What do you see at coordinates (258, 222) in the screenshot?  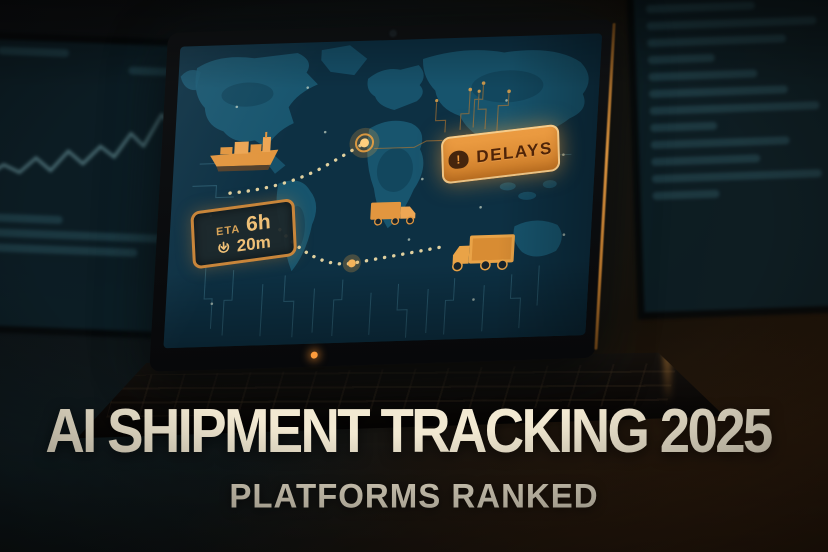 I see `eta-hours: 6h` at bounding box center [258, 222].